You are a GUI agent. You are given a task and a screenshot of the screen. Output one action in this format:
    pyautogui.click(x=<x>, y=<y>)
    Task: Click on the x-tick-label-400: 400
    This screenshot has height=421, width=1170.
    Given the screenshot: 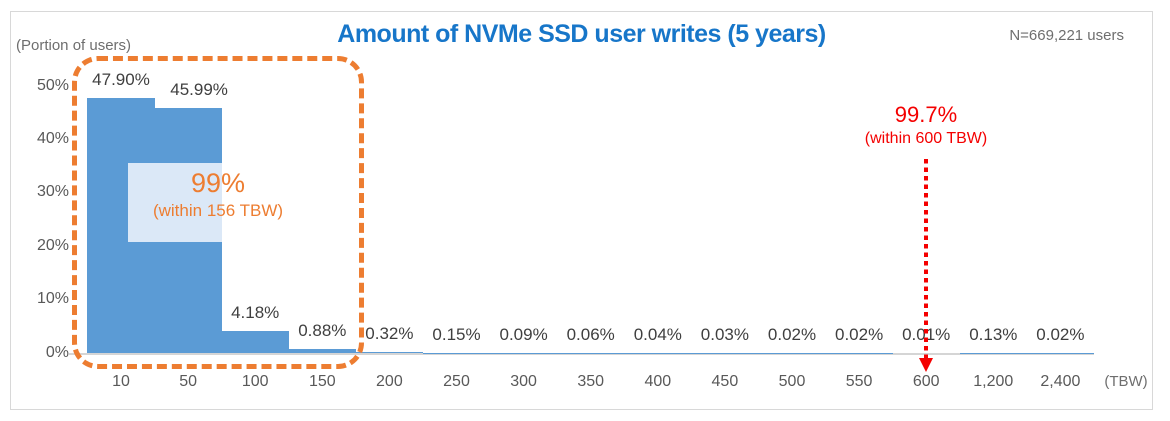 What is the action you would take?
    pyautogui.click(x=658, y=381)
    